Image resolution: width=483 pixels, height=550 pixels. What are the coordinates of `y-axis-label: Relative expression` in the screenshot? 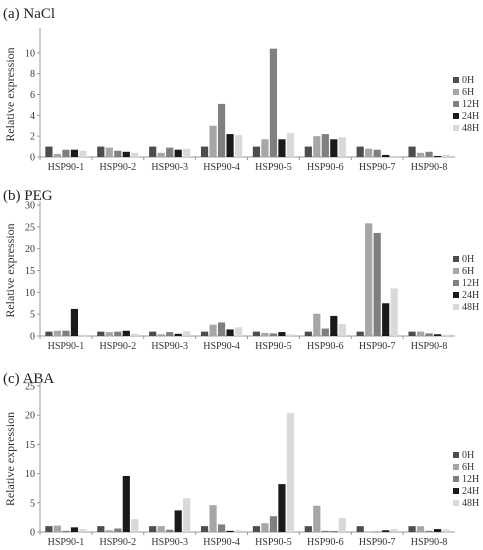 It's located at (10, 94).